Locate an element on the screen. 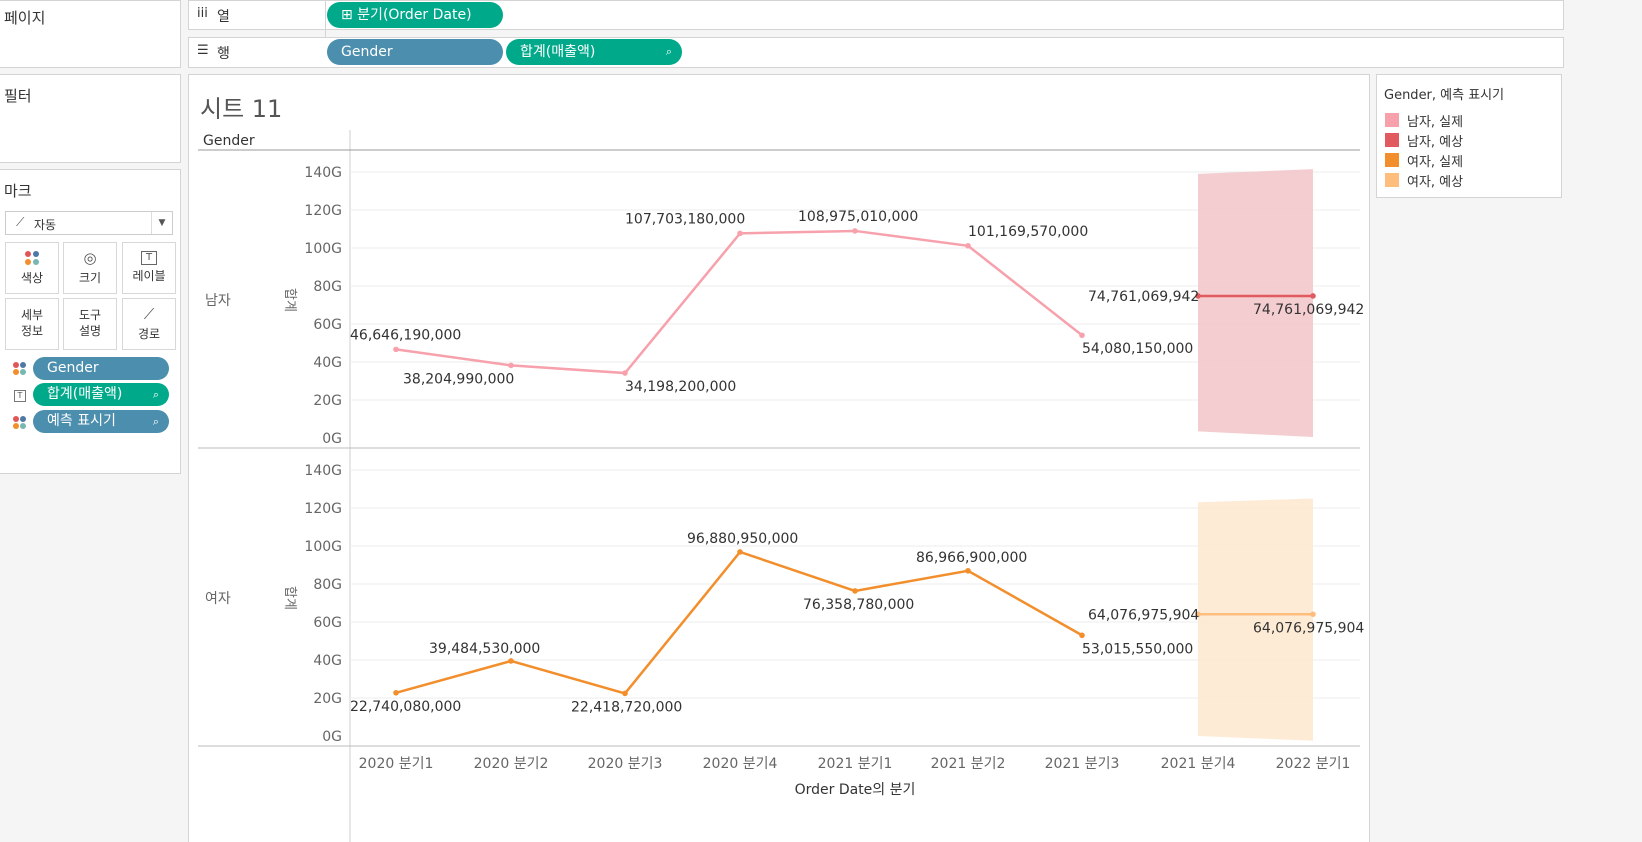 This screenshot has width=1642, height=842. marks-pill-gender: Gender is located at coordinates (101, 368).